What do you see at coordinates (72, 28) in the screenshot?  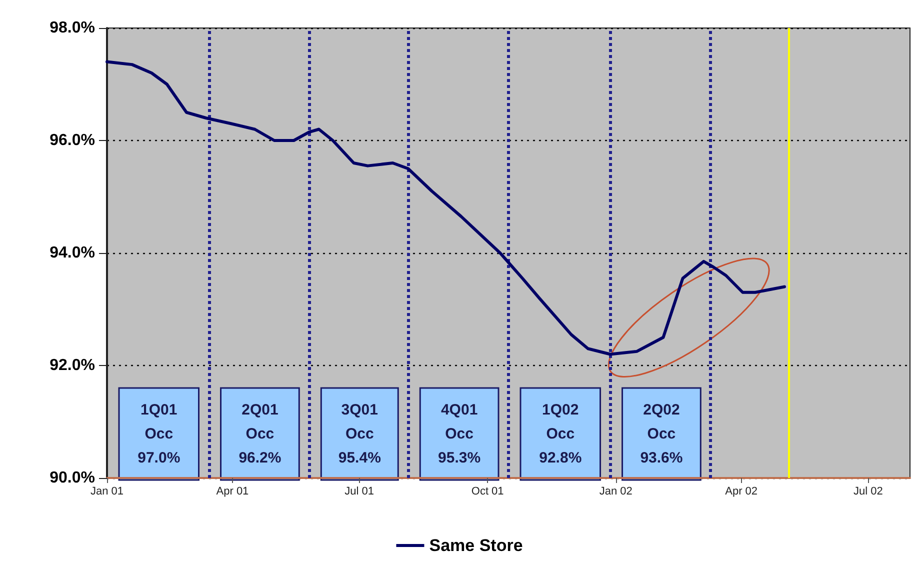 I see `y-tick-label: 98.0%` at bounding box center [72, 28].